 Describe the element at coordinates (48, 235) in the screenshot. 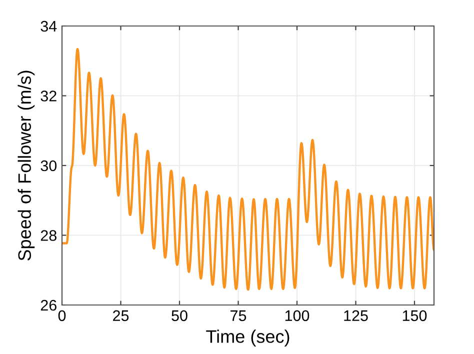

I see `y-tick-label: 28` at that location.